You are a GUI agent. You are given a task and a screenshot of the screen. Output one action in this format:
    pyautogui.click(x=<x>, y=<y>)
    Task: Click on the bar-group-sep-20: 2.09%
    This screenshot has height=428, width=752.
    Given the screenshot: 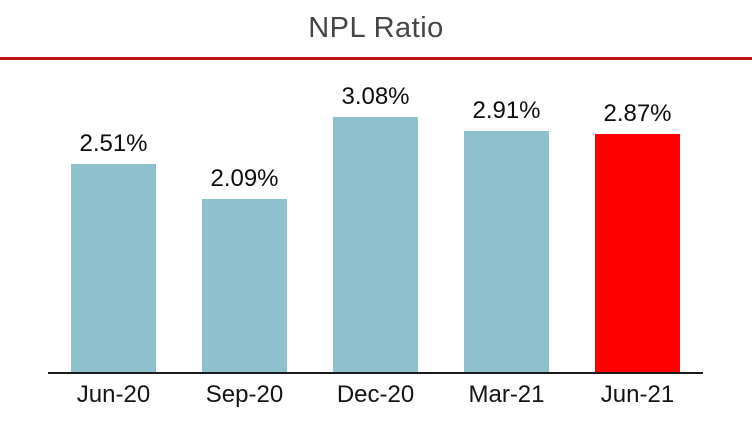 What is the action you would take?
    pyautogui.click(x=244, y=226)
    